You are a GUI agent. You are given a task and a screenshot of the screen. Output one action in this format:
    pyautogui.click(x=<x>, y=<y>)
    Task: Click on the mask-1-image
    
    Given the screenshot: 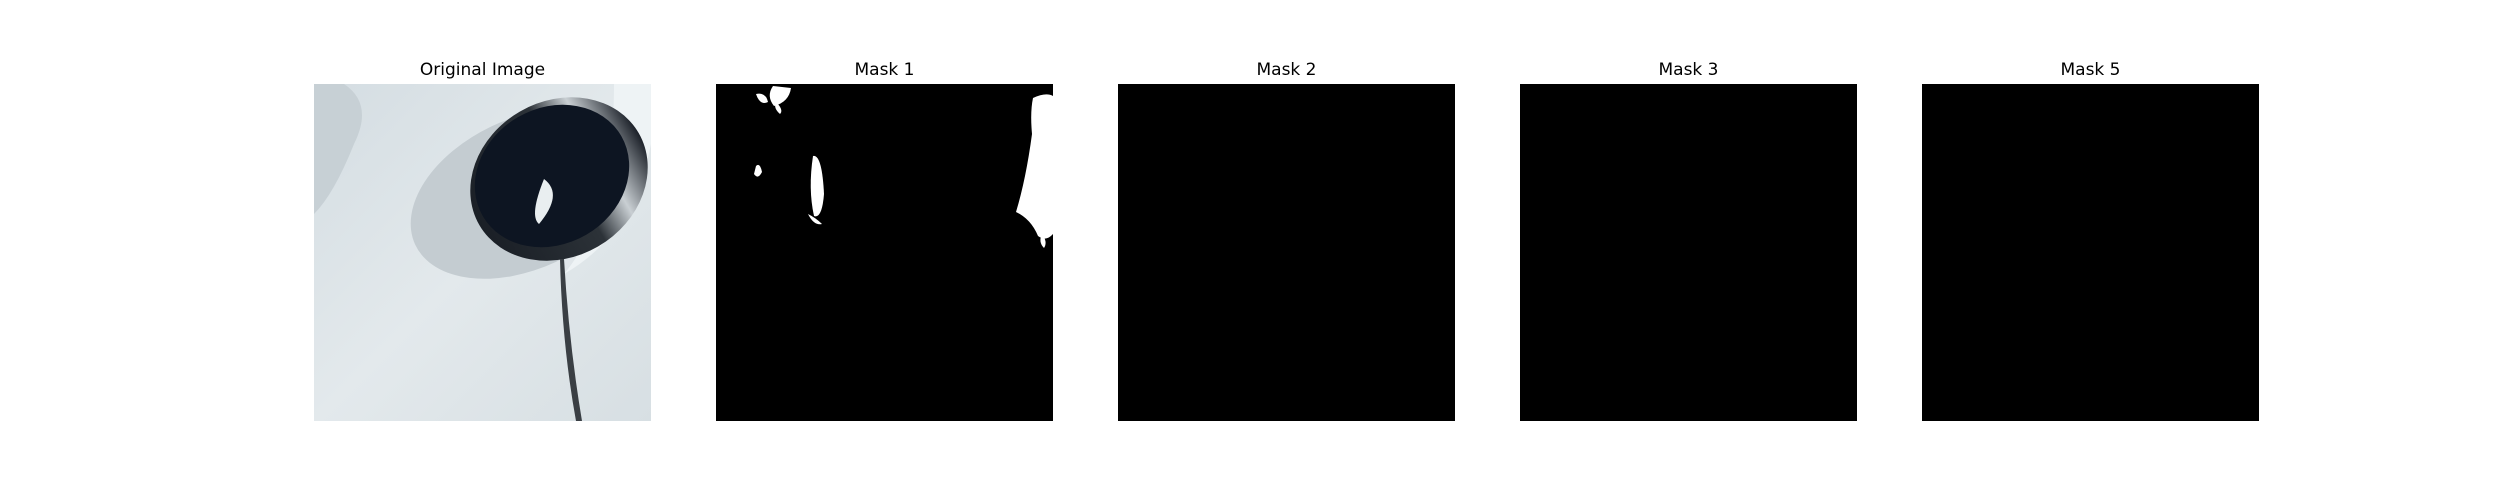 What is the action you would take?
    pyautogui.click(x=884, y=252)
    